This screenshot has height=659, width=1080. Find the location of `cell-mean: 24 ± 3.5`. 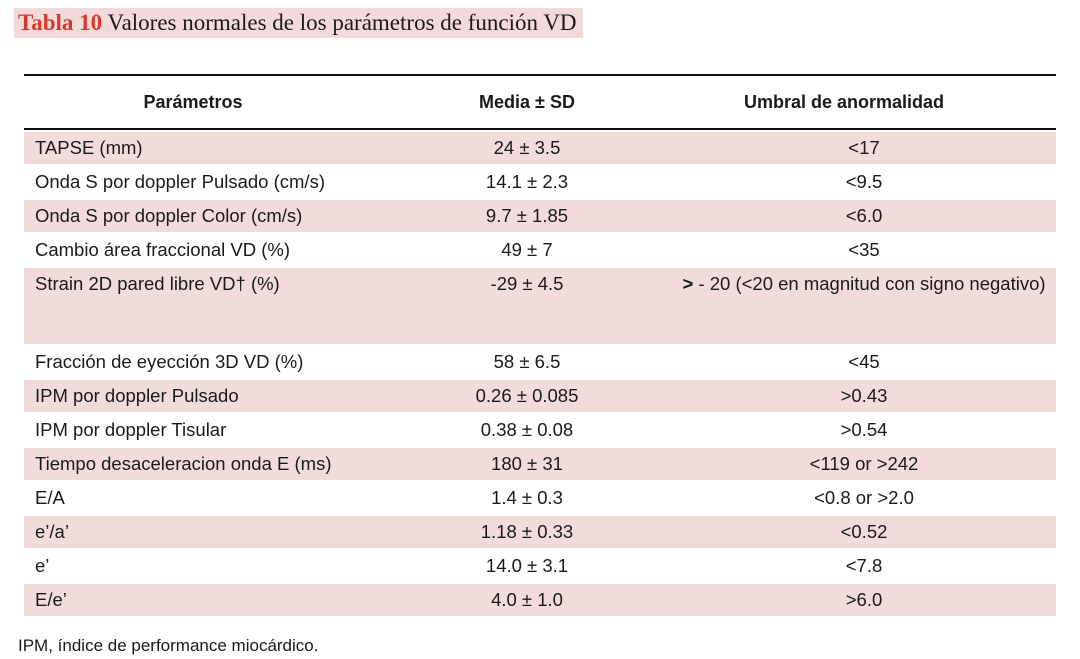

cell-mean: 24 ± 3.5 is located at coordinates (527, 147).